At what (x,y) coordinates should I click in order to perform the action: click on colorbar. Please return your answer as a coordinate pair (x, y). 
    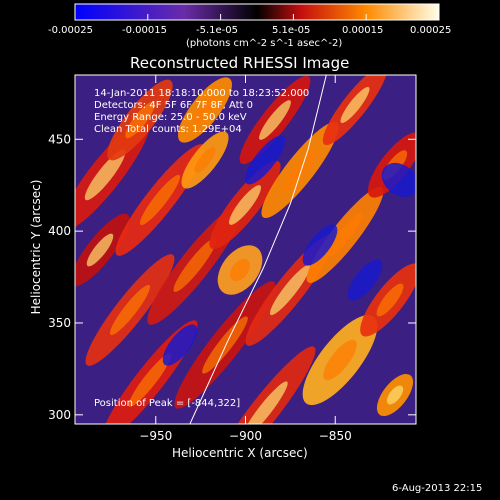
    Looking at the image, I should click on (257, 12).